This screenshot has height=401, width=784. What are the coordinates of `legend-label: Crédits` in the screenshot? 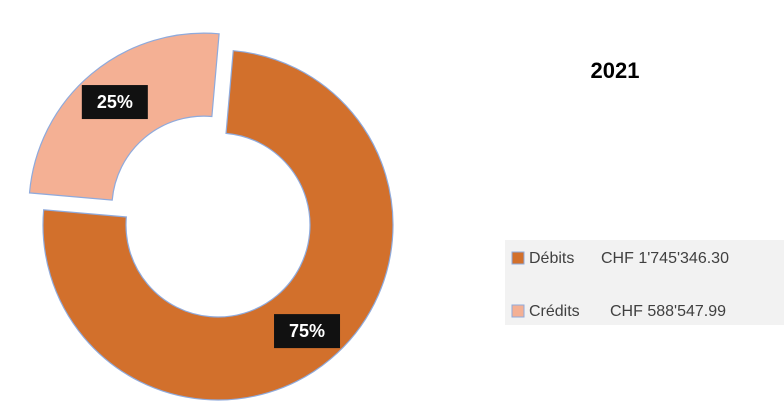 It's located at (554, 311).